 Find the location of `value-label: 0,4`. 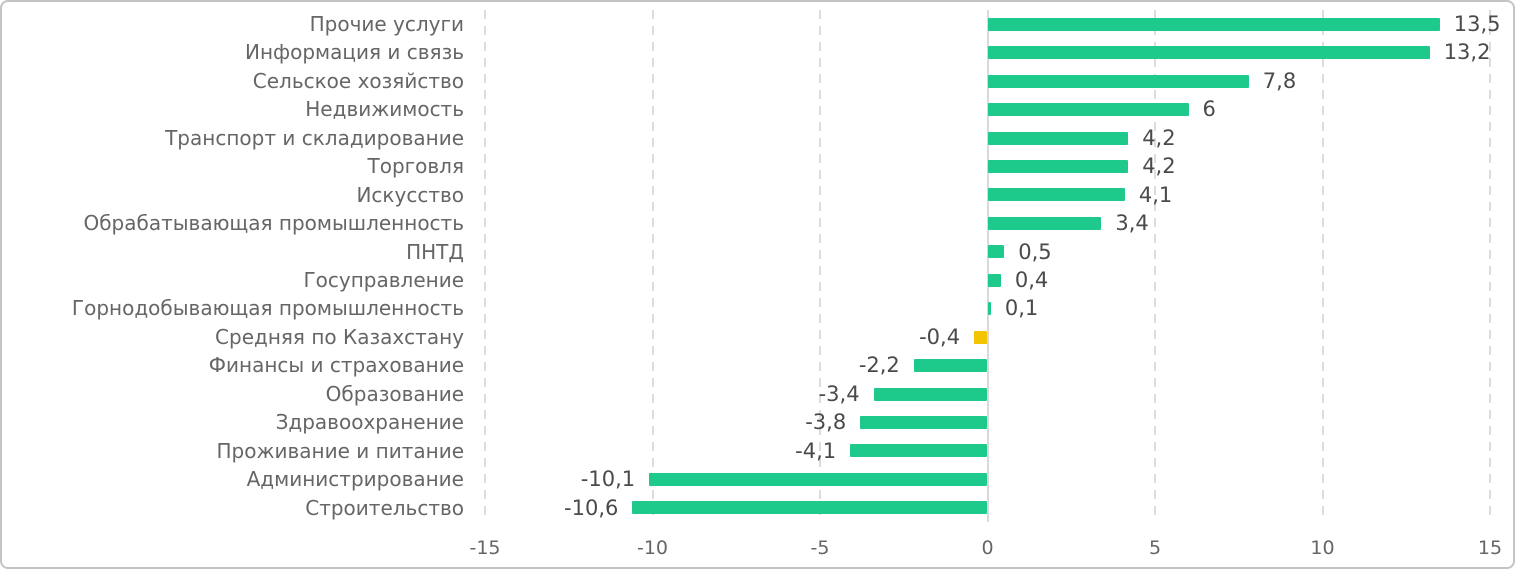

value-label: 0,4 is located at coordinates (1031, 280).